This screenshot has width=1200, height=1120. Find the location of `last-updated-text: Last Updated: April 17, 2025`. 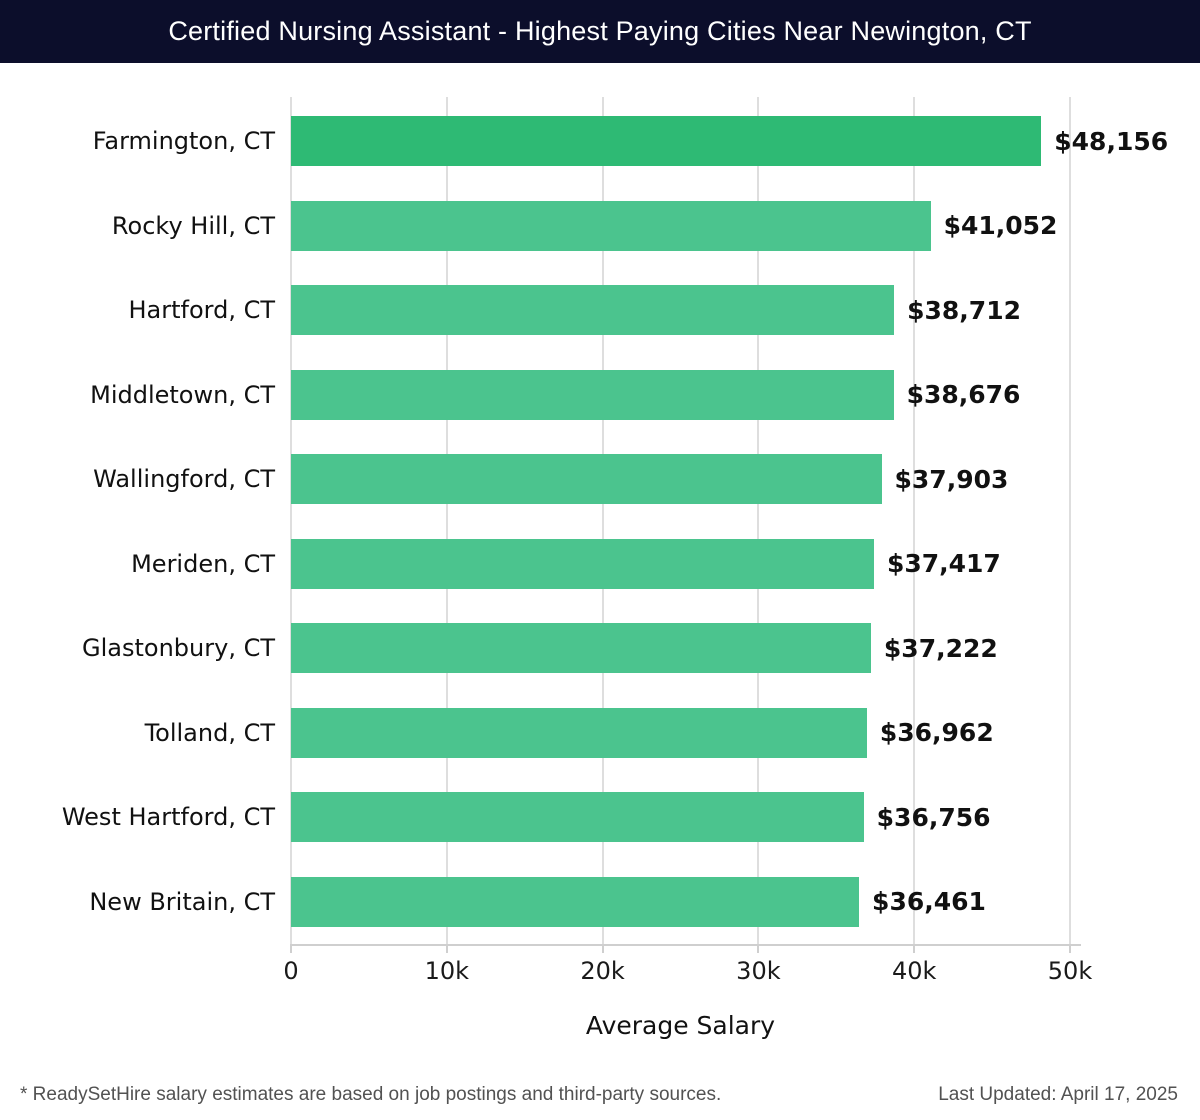

last-updated-text: Last Updated: April 17, 2025 is located at coordinates (1058, 1094).